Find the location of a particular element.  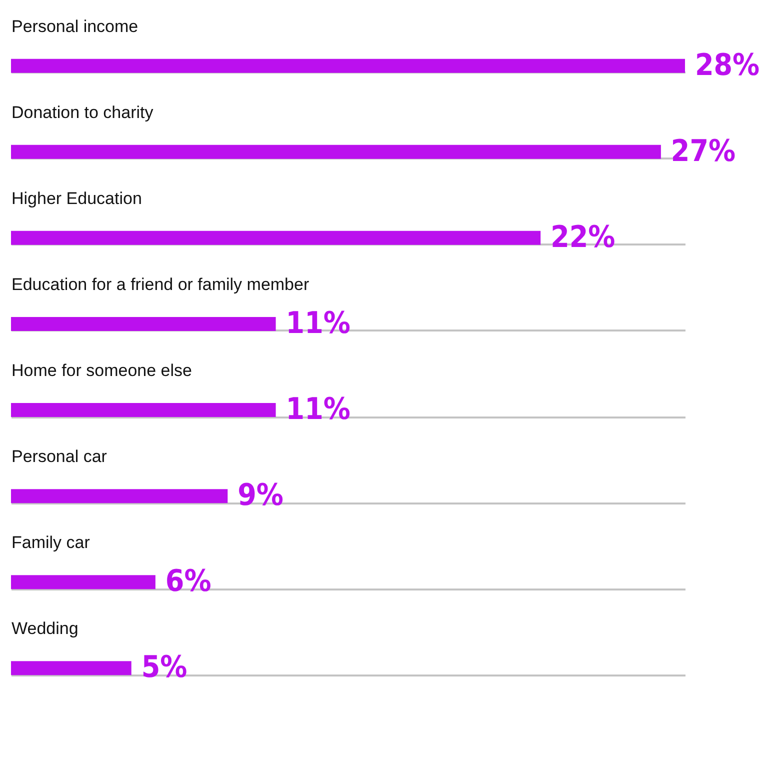

data-label: 22% is located at coordinates (583, 237).